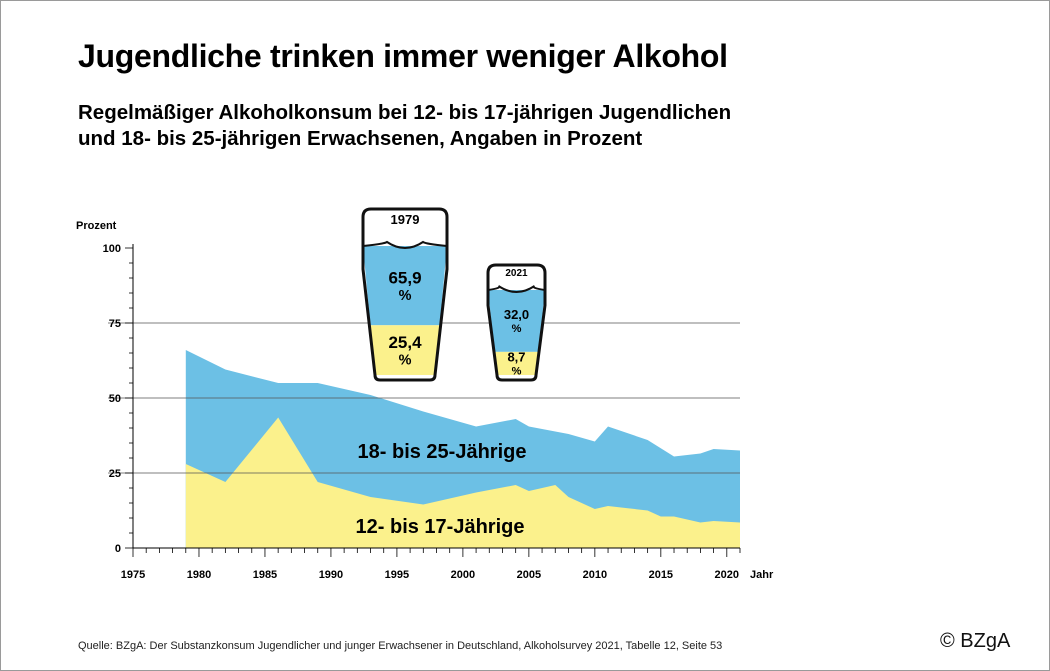  I want to click on glass-year-label: 2021, so click(516, 273).